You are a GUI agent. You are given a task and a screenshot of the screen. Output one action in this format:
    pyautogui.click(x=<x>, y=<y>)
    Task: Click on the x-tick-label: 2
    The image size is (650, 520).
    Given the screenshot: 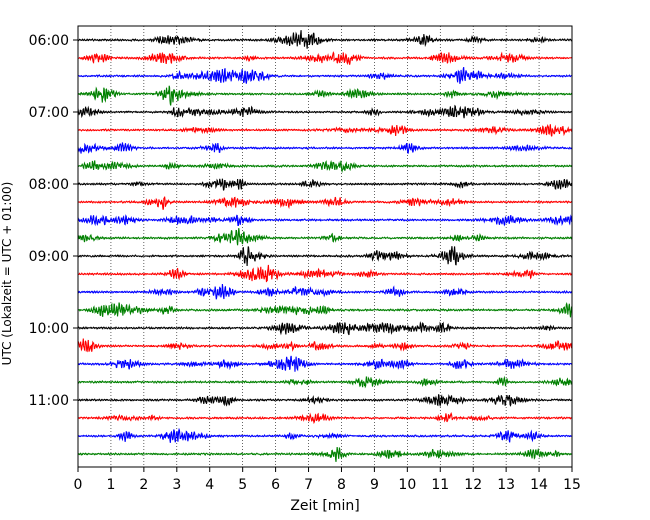 What is the action you would take?
    pyautogui.click(x=143, y=485)
    